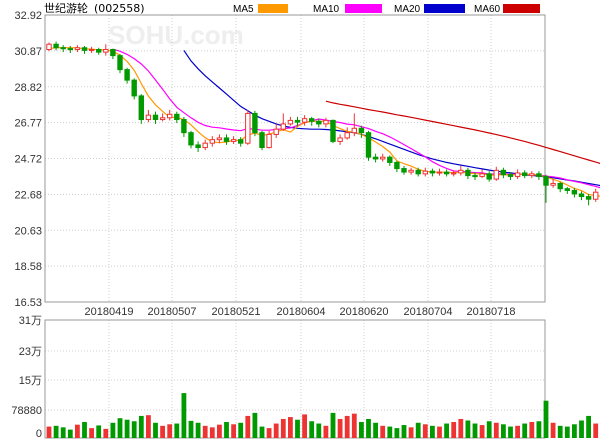 Image resolution: width=600 pixels, height=440 pixels. What do you see at coordinates (28, 267) in the screenshot?
I see `price-tick-label: 18.58` at bounding box center [28, 267].